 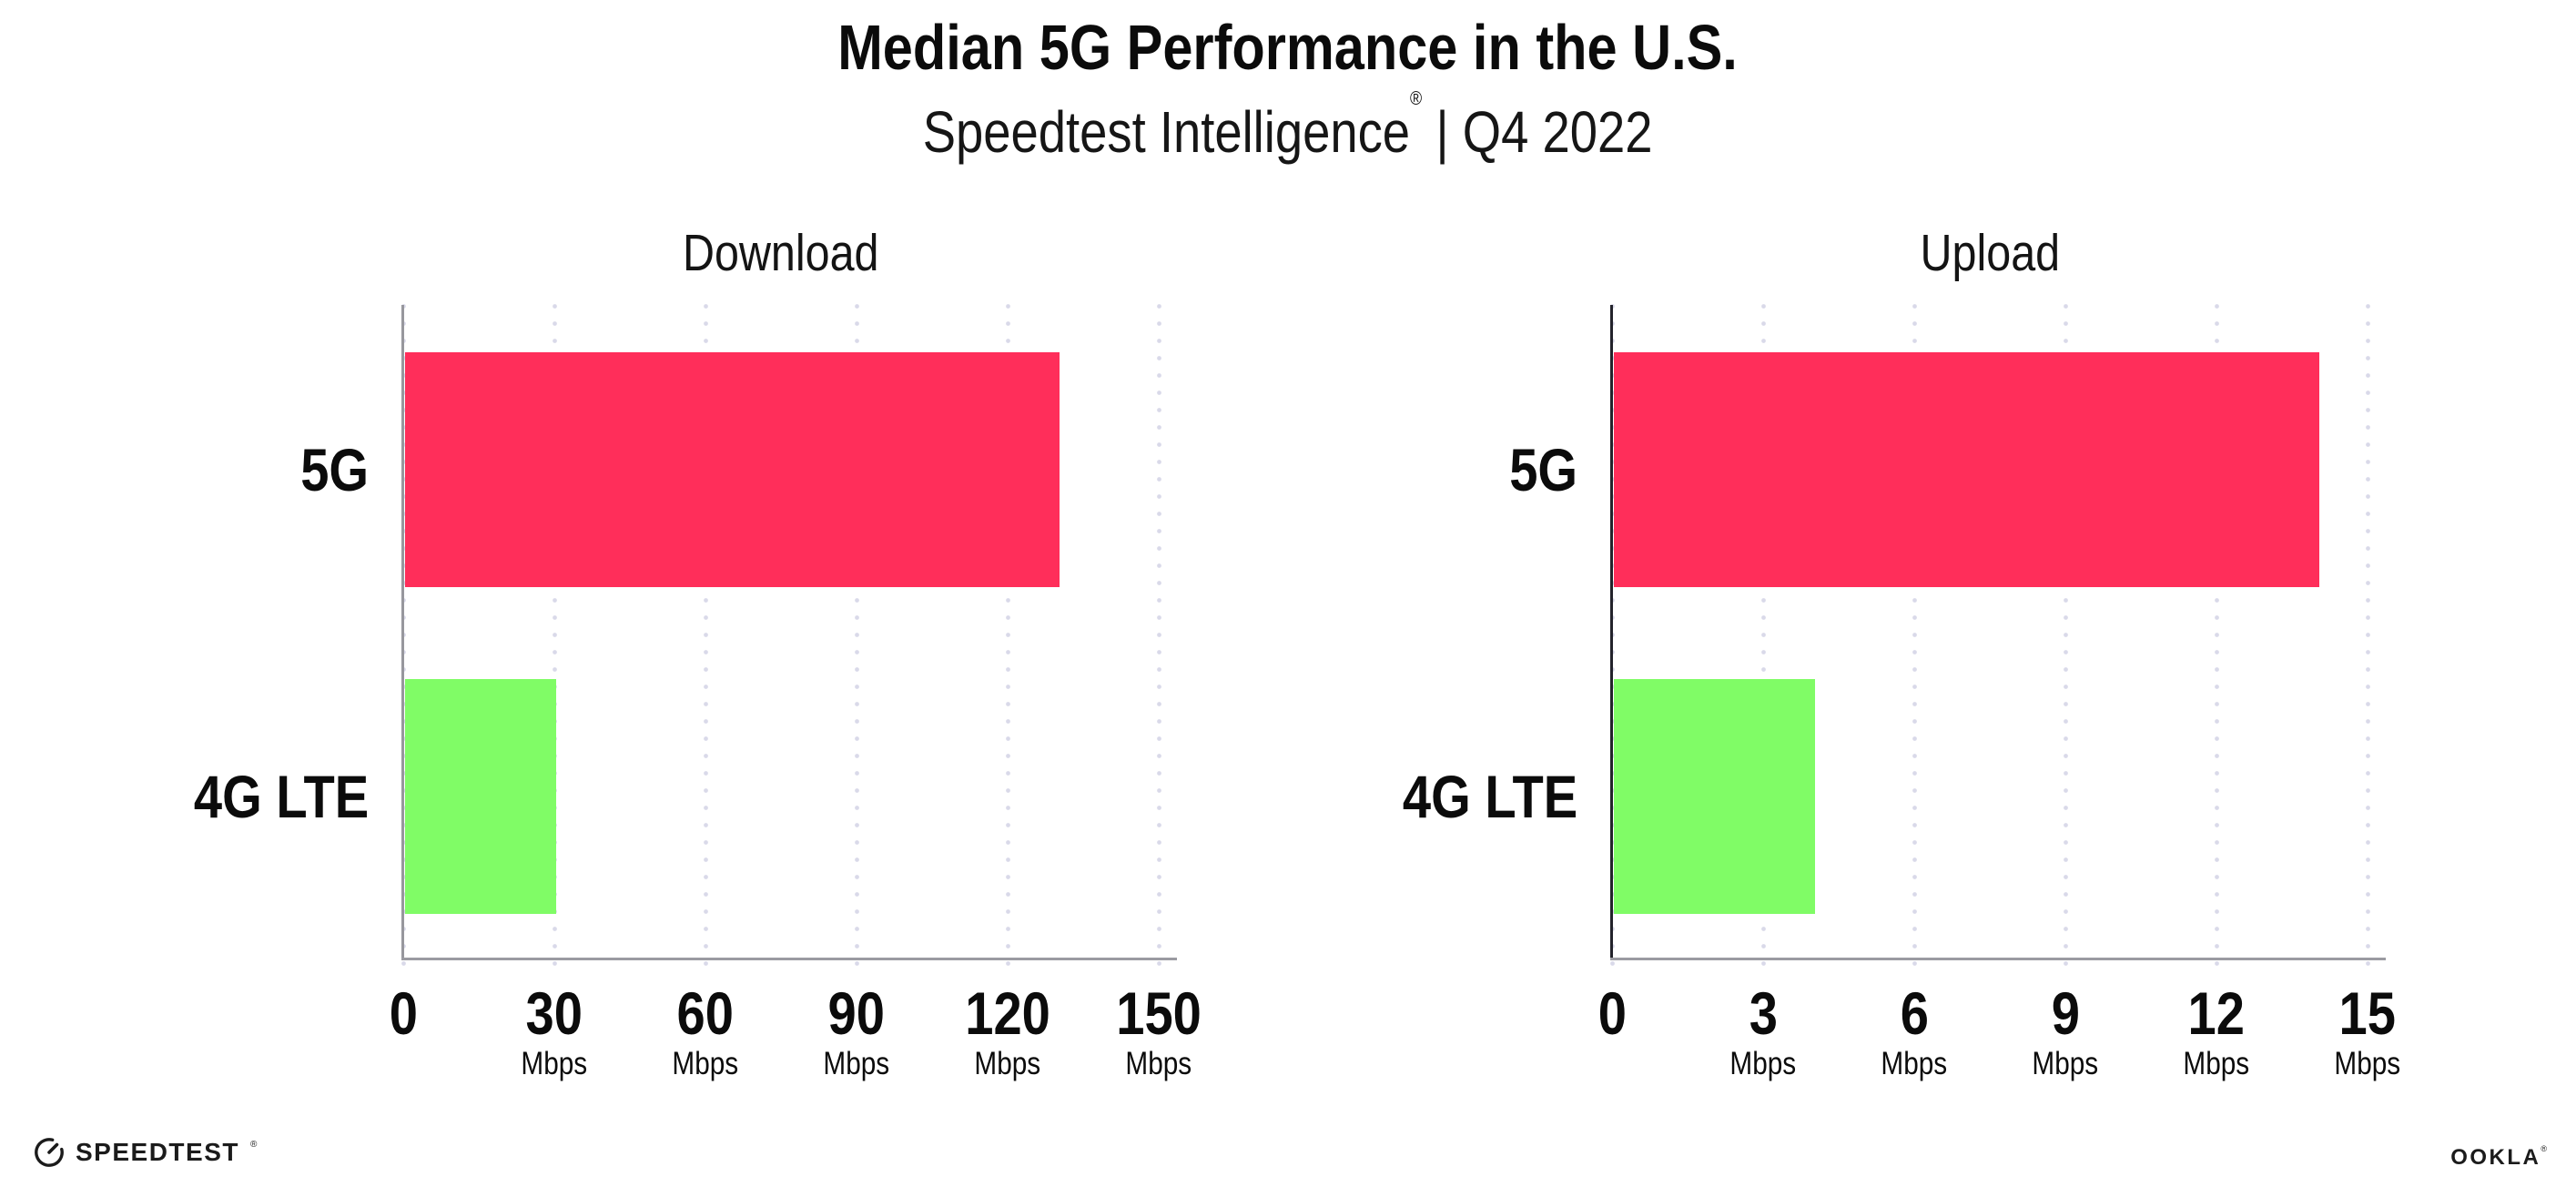 I want to click on x-tick-label-upload-6: 6, so click(x=1914, y=1013).